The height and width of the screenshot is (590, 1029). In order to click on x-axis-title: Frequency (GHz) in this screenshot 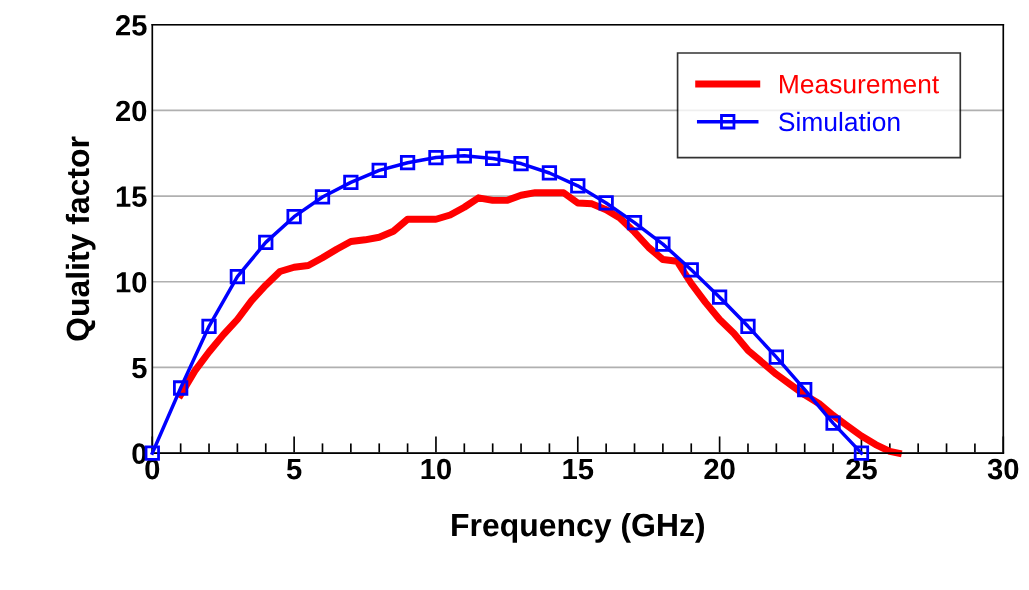, I will do `click(578, 527)`.